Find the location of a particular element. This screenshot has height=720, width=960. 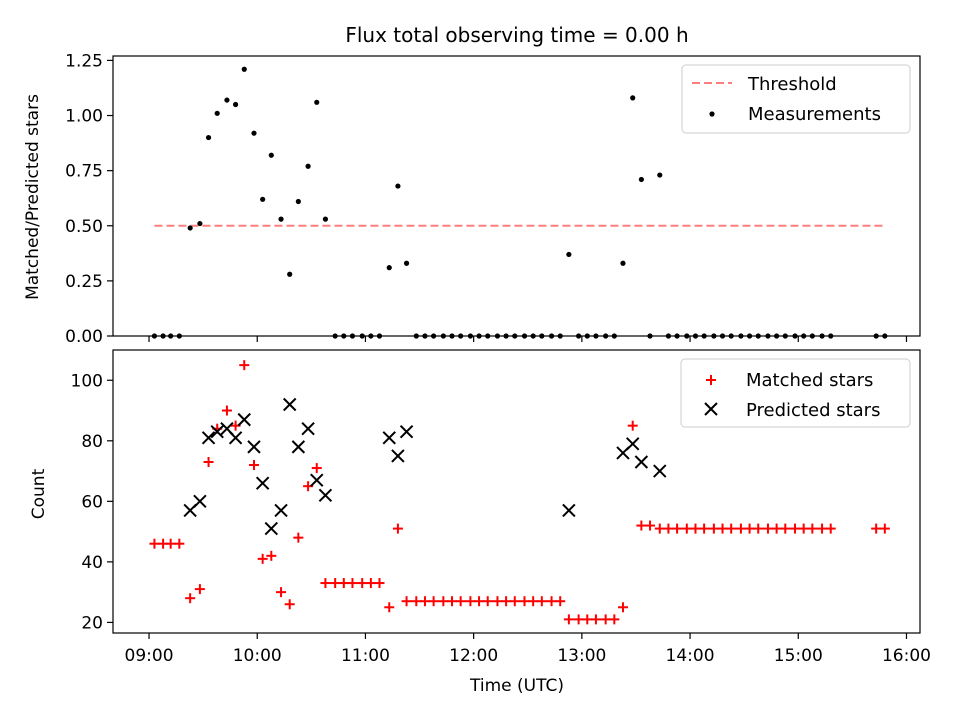

bottom-x-tick-label: 11:00 is located at coordinates (365, 656).